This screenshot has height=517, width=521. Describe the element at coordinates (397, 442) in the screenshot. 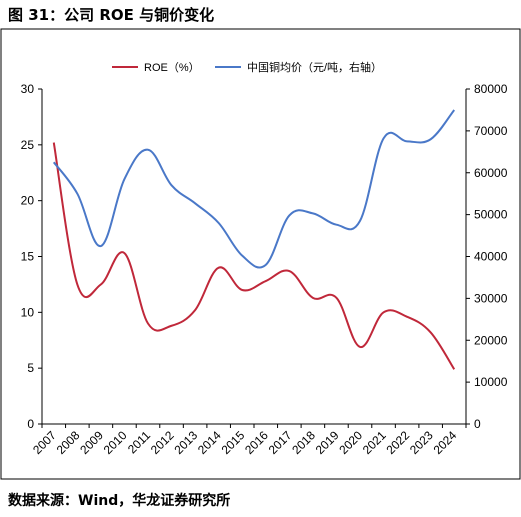

I see `x-tick-label: 2022` at that location.